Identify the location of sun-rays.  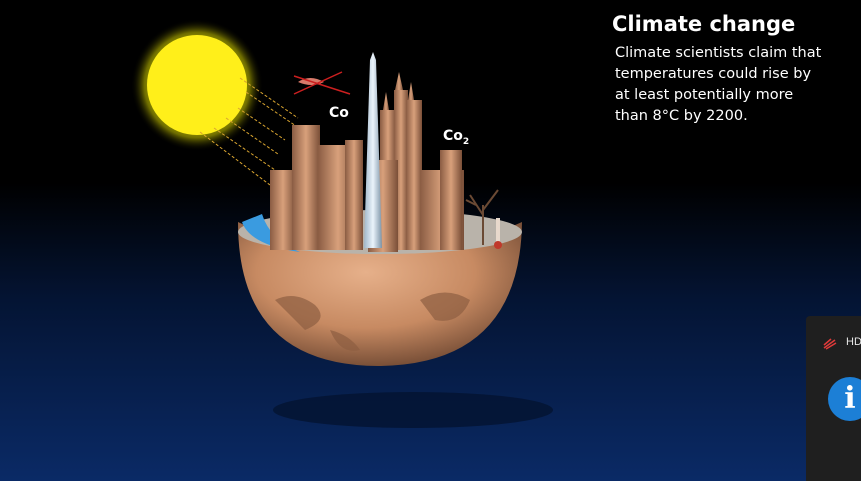
(249, 131).